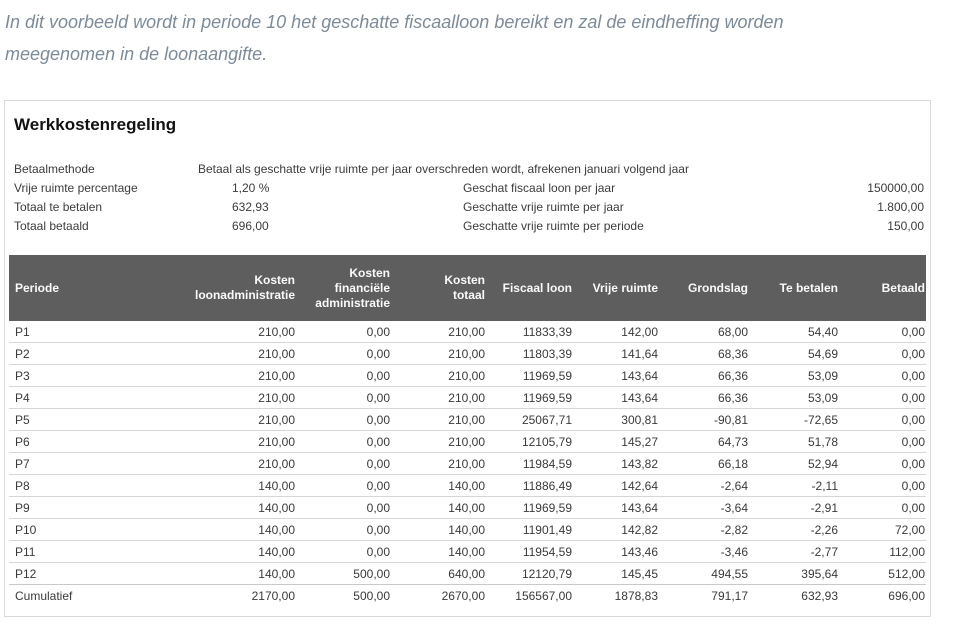 The height and width of the screenshot is (633, 959). I want to click on value-cell: 142,82, so click(616, 529).